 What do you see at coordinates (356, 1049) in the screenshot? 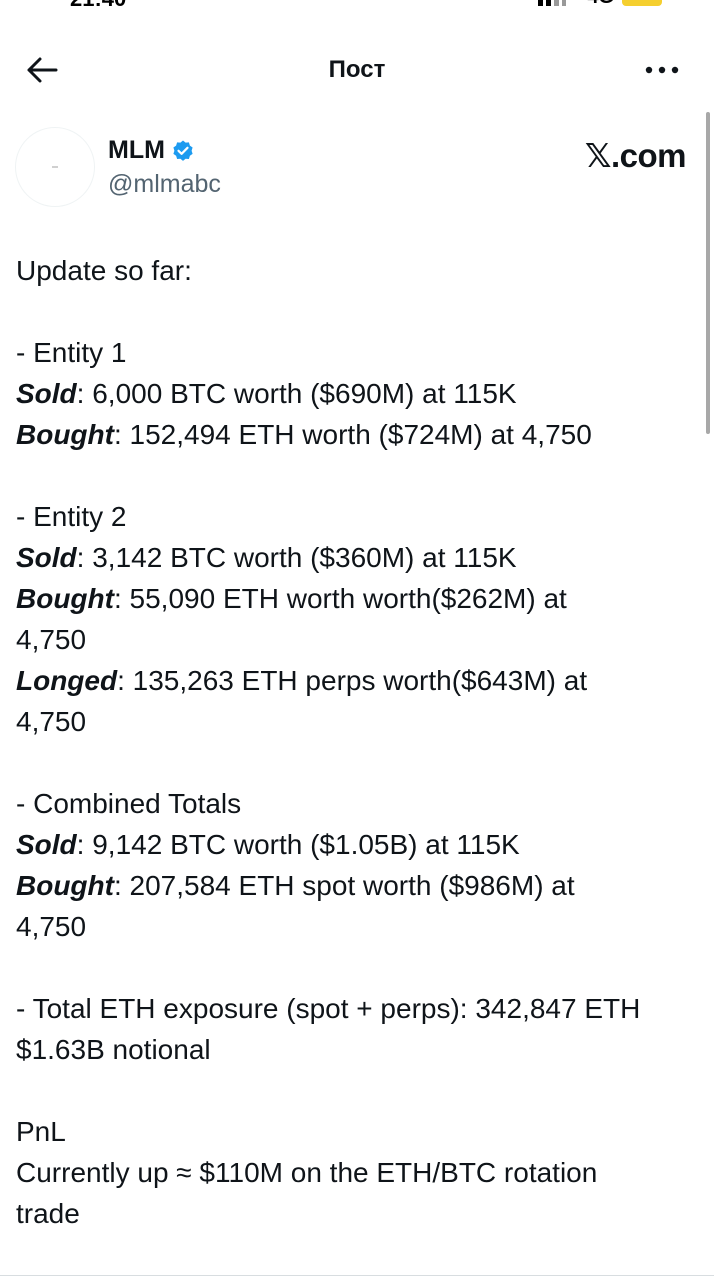
I see `post-line: $1.63B notional` at bounding box center [356, 1049].